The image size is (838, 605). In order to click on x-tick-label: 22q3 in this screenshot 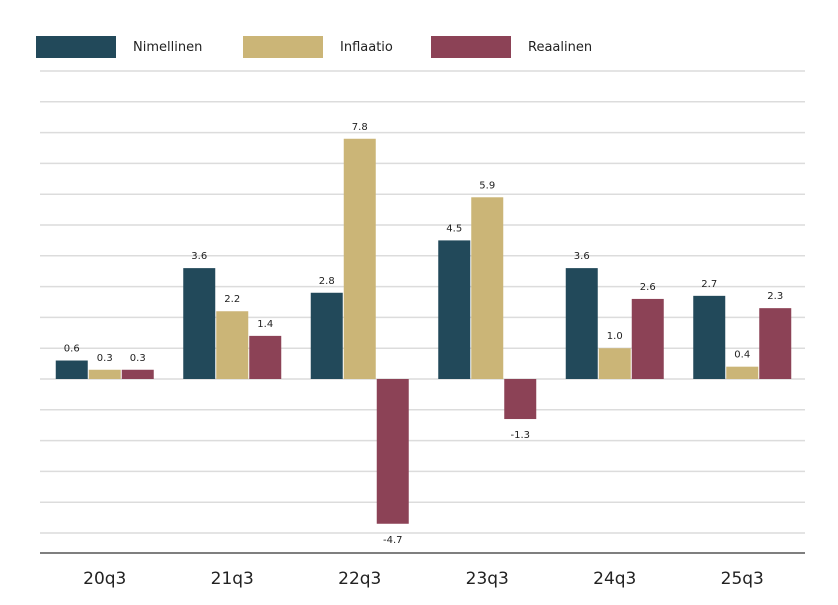, I will do `click(359, 579)`.